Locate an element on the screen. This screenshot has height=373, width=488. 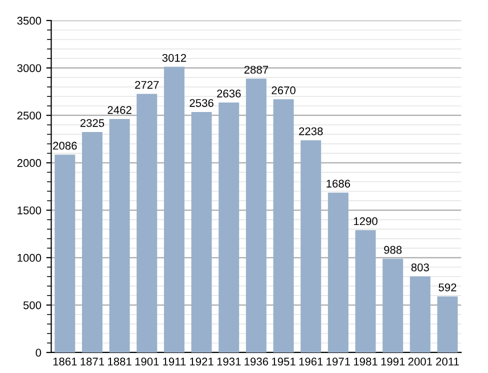
x-tick-label: 1901 is located at coordinates (147, 362).